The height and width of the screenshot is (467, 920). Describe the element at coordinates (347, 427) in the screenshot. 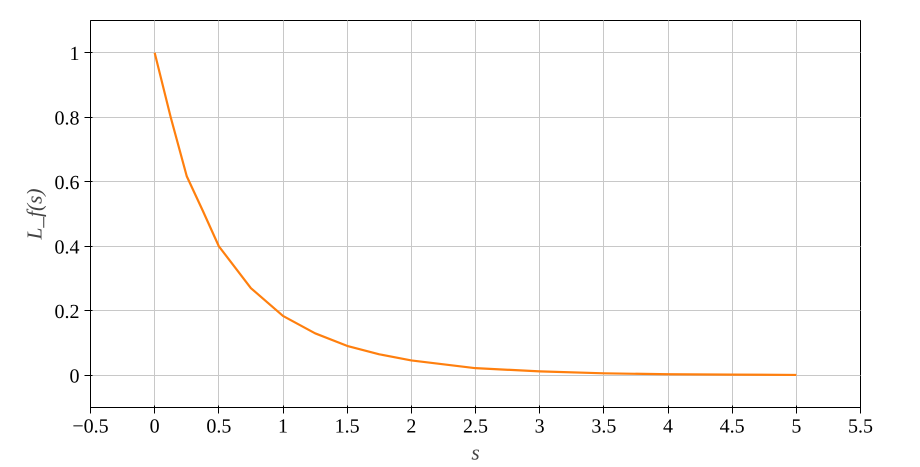

I see `x-tick-label: 1.5` at that location.